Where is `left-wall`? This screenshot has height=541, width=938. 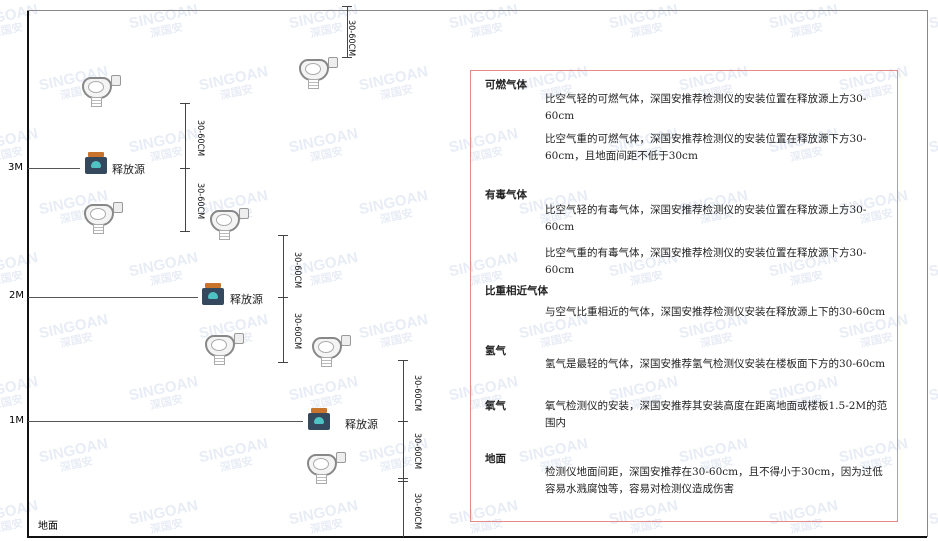 left-wall is located at coordinates (28, 273).